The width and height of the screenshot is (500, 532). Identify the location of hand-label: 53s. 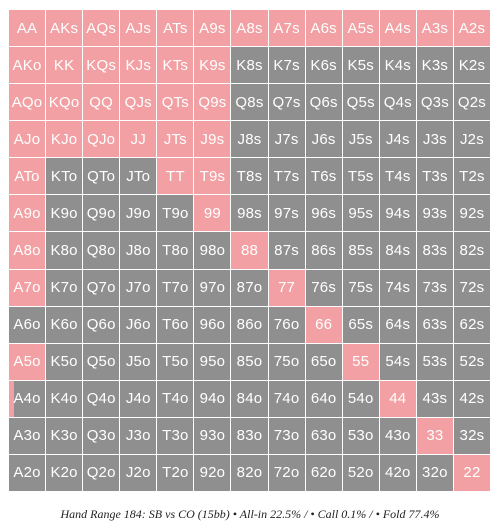
(435, 362).